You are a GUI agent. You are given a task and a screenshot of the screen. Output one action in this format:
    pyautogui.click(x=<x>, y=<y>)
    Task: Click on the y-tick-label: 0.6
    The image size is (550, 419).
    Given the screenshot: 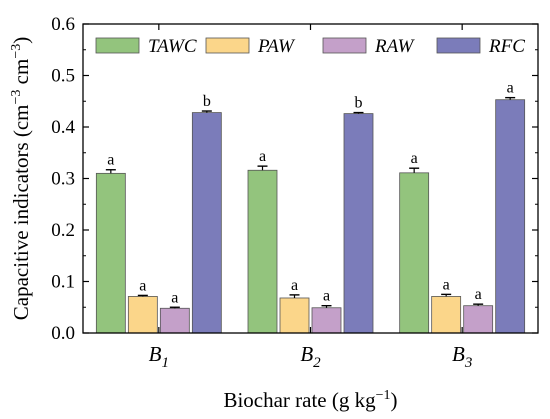 What is the action you would take?
    pyautogui.click(x=63, y=24)
    